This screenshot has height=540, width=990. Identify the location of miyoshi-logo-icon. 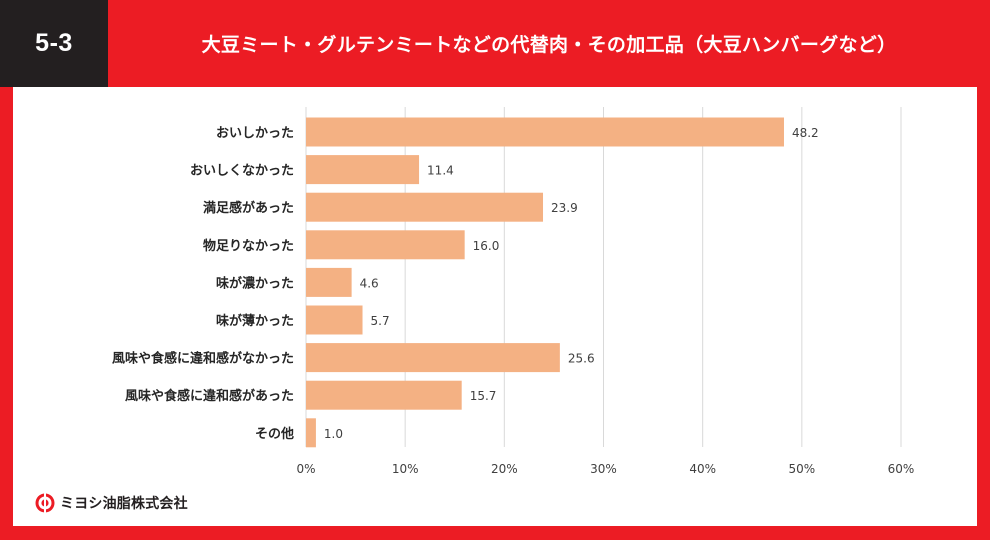
(45, 503).